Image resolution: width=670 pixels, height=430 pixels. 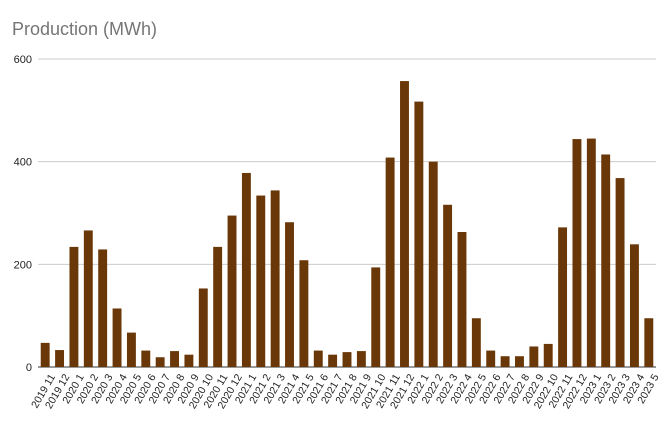 I want to click on y-tick-label: 0, so click(x=29, y=368).